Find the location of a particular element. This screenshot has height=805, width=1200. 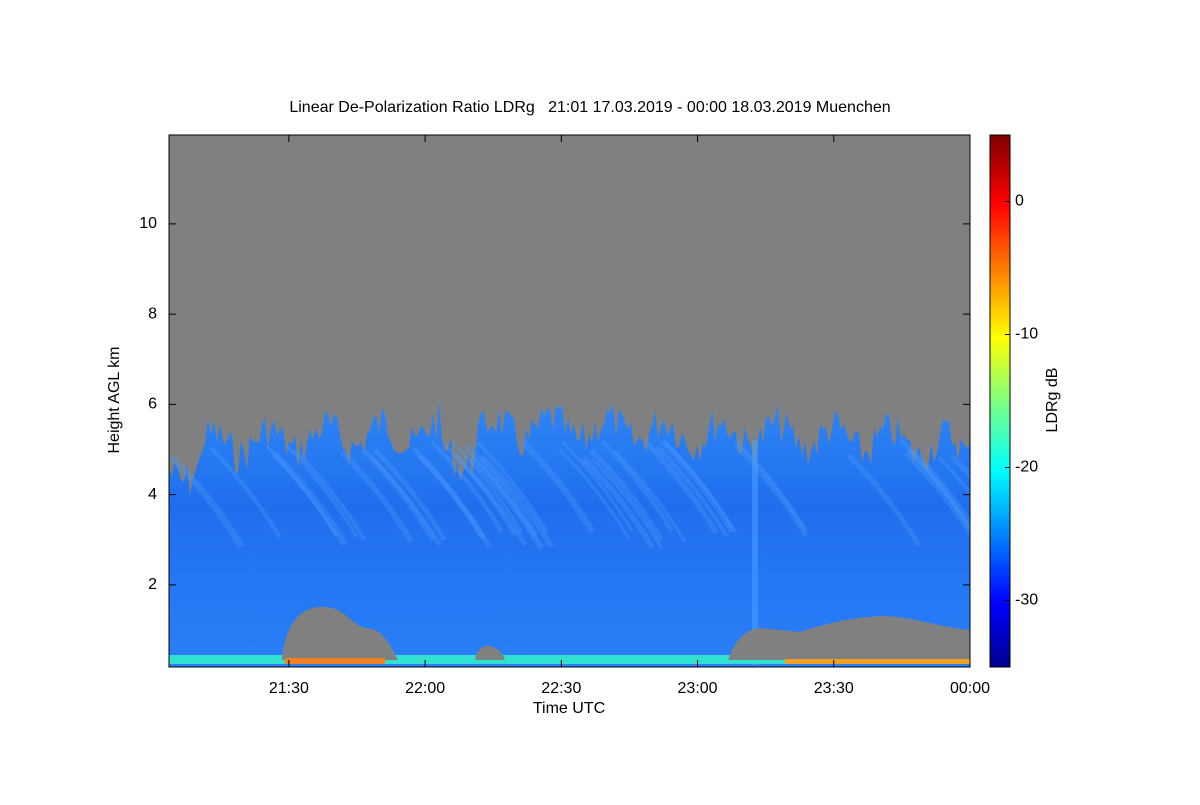

colorbar-tick-label: 0 is located at coordinates (1019, 201).